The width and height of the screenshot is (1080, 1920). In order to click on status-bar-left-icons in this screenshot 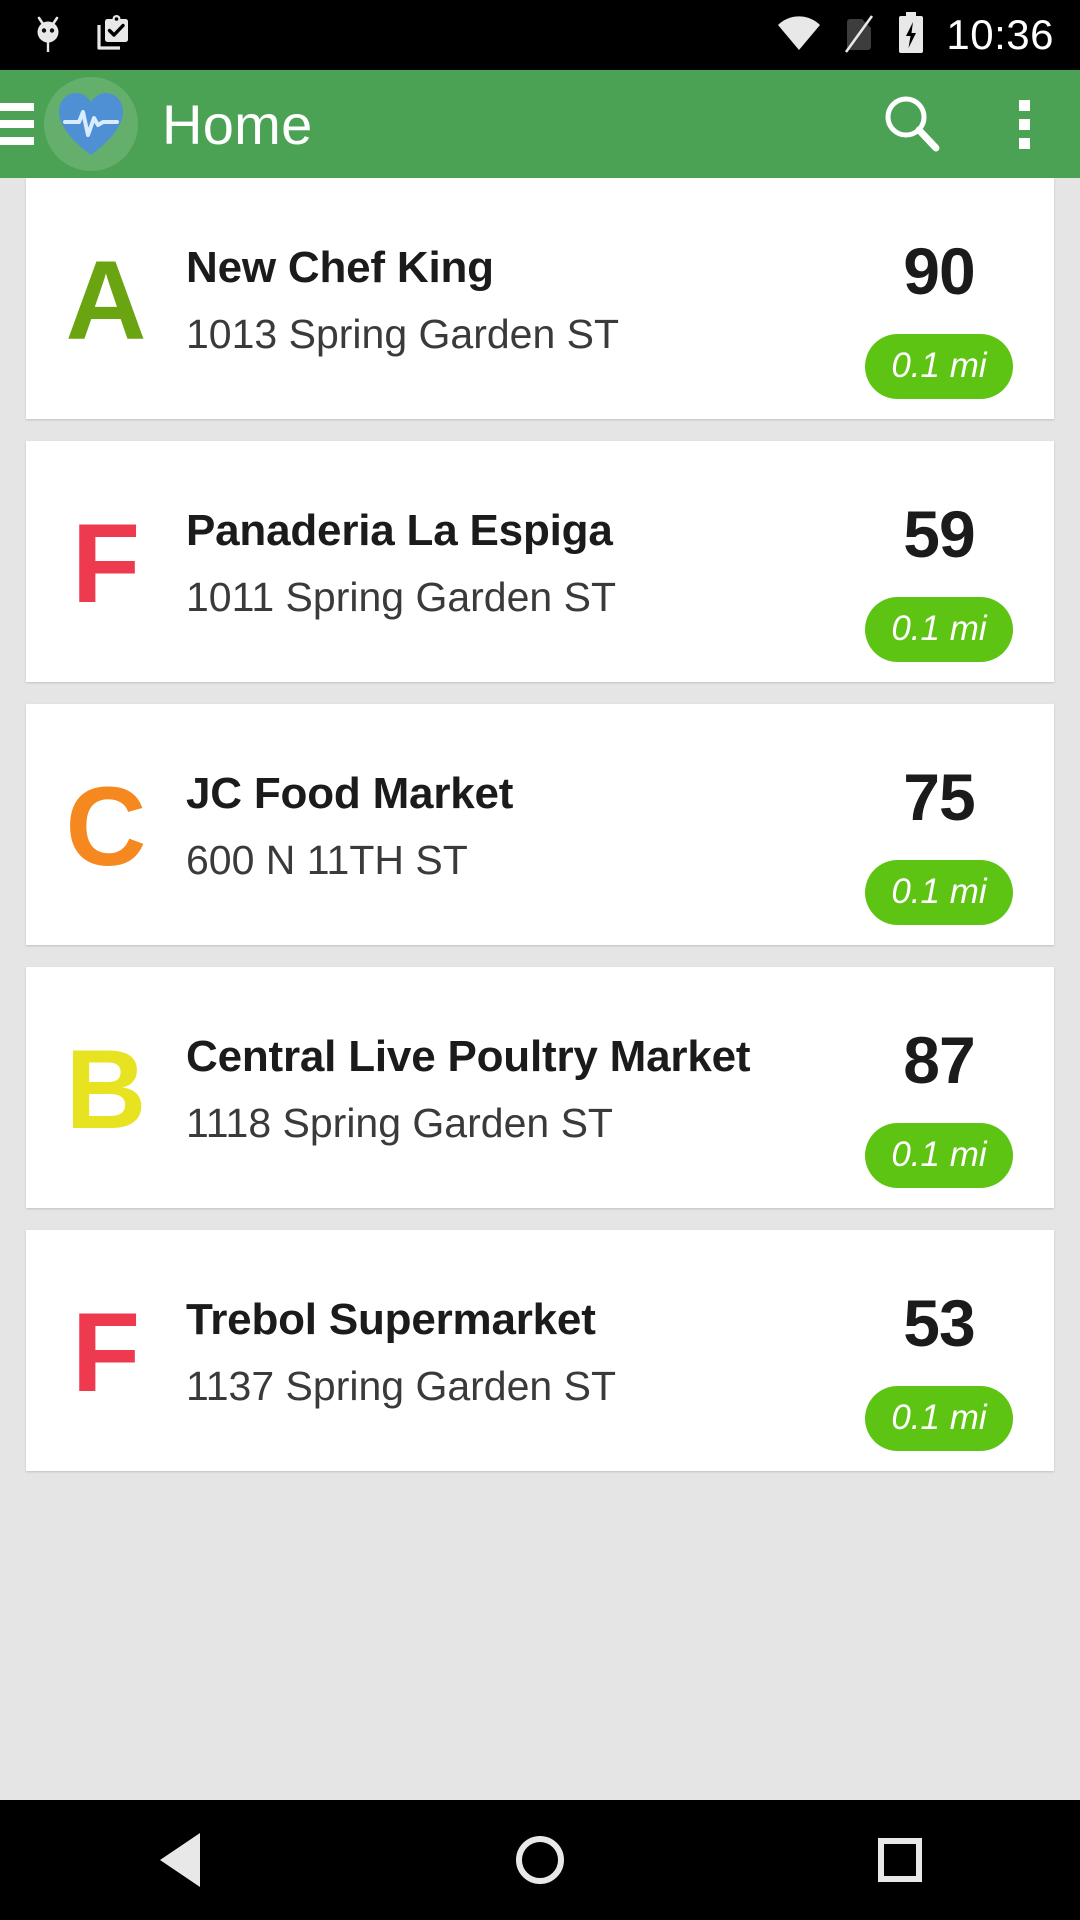, I will do `click(67, 35)`.